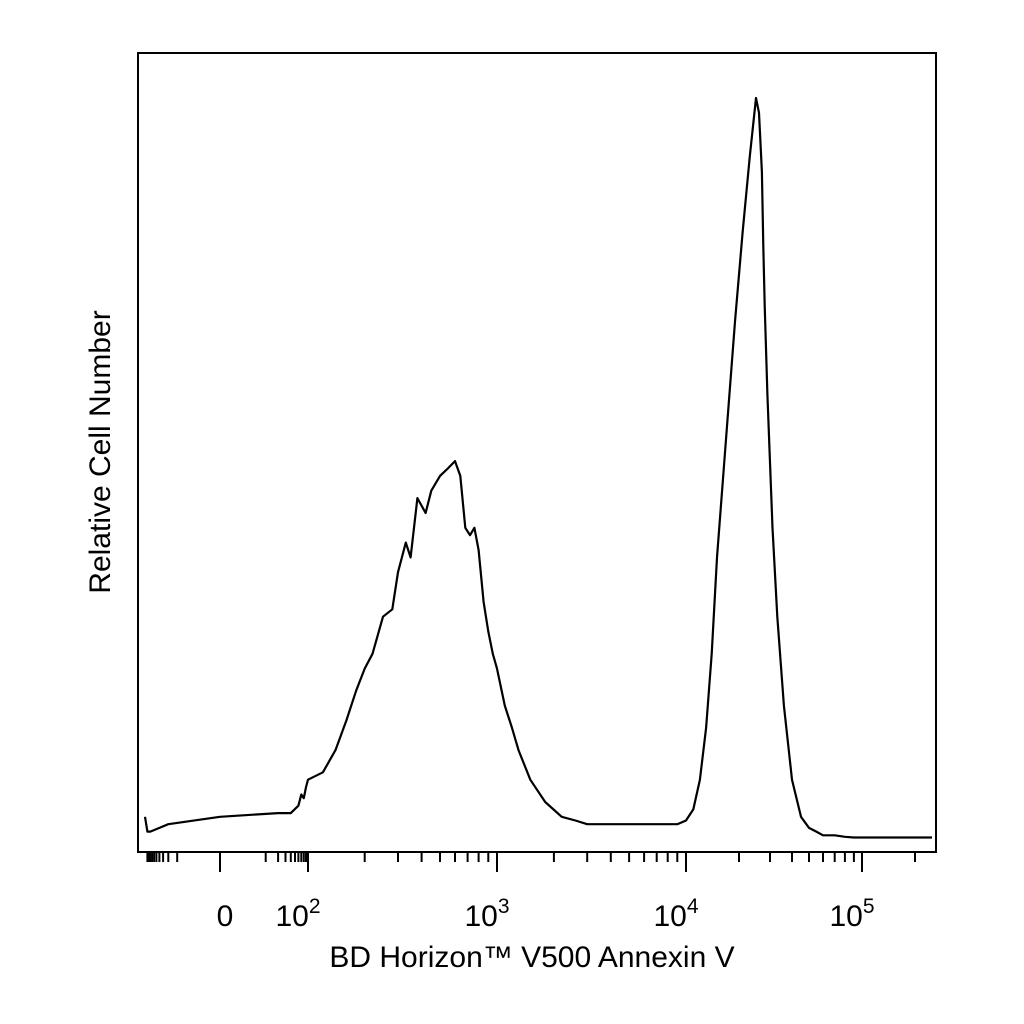 The width and height of the screenshot is (1024, 1024). What do you see at coordinates (546, 914) in the screenshot?
I see `x-axis-tick-labels: 0 10² 10³ 10⁴ 10⁵` at bounding box center [546, 914].